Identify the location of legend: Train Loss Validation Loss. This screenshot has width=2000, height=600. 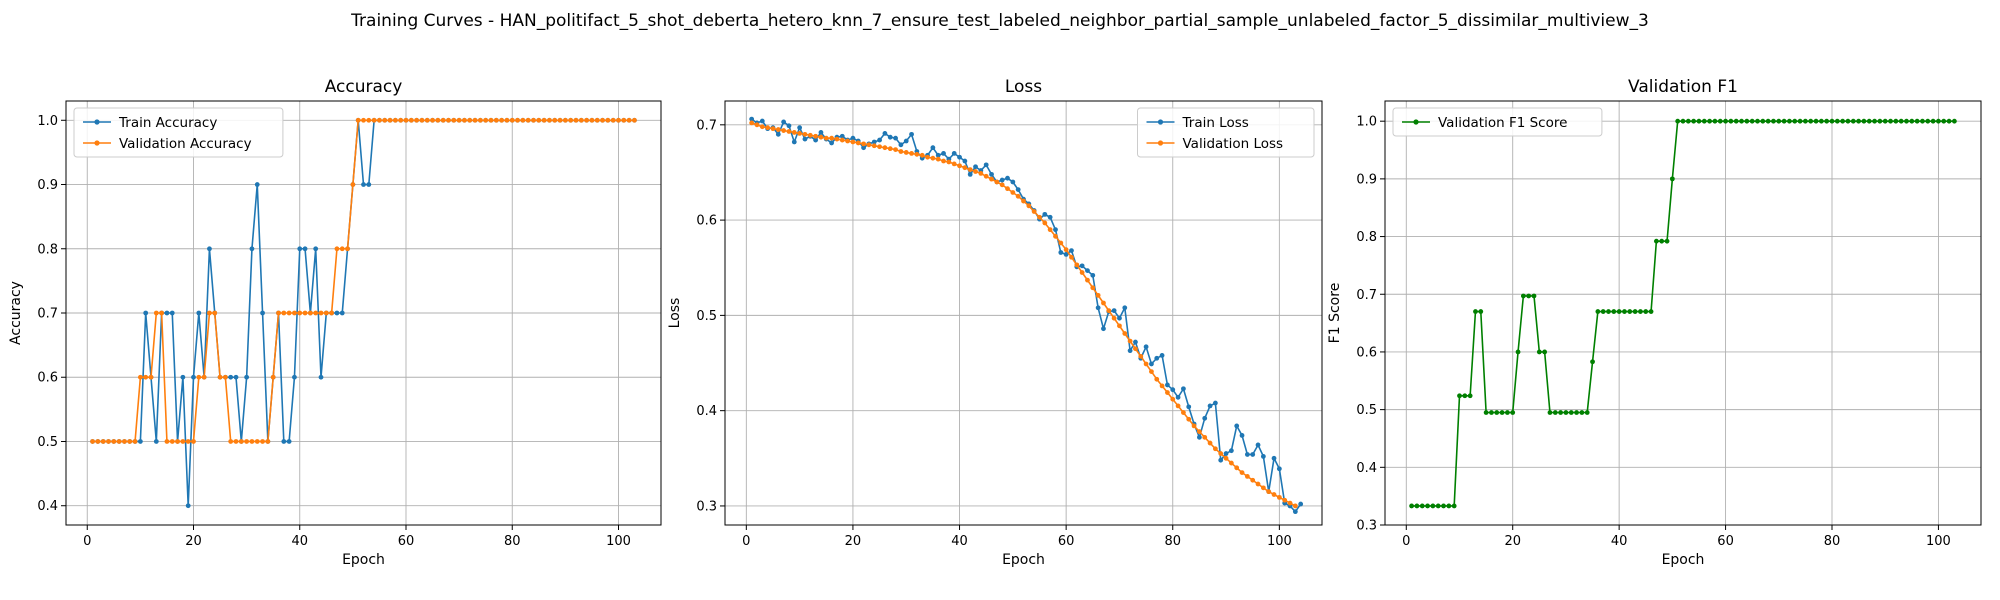
(1226, 132).